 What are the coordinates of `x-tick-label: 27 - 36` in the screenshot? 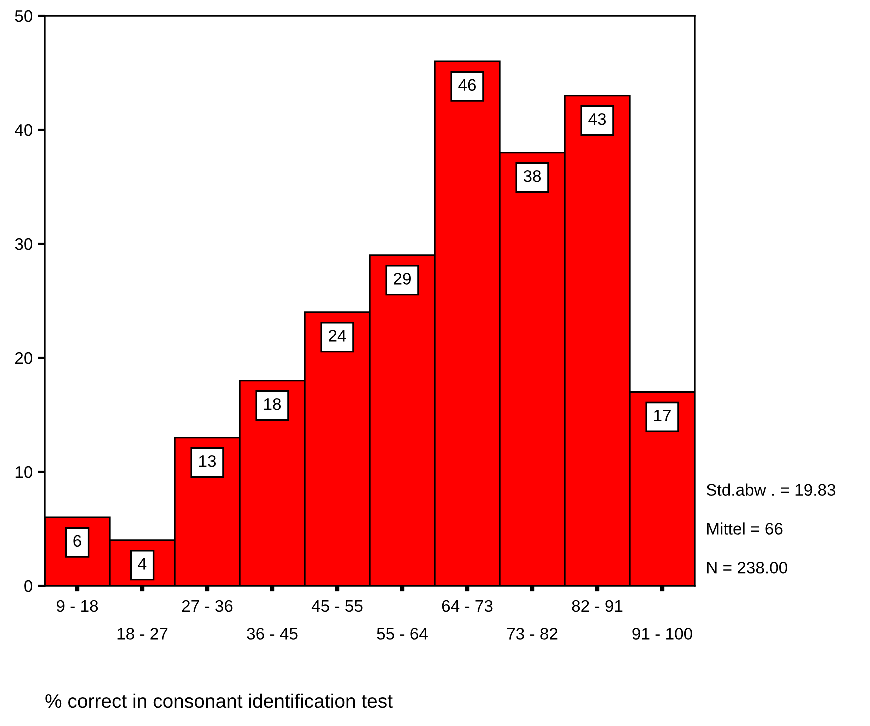 It's located at (207, 606).